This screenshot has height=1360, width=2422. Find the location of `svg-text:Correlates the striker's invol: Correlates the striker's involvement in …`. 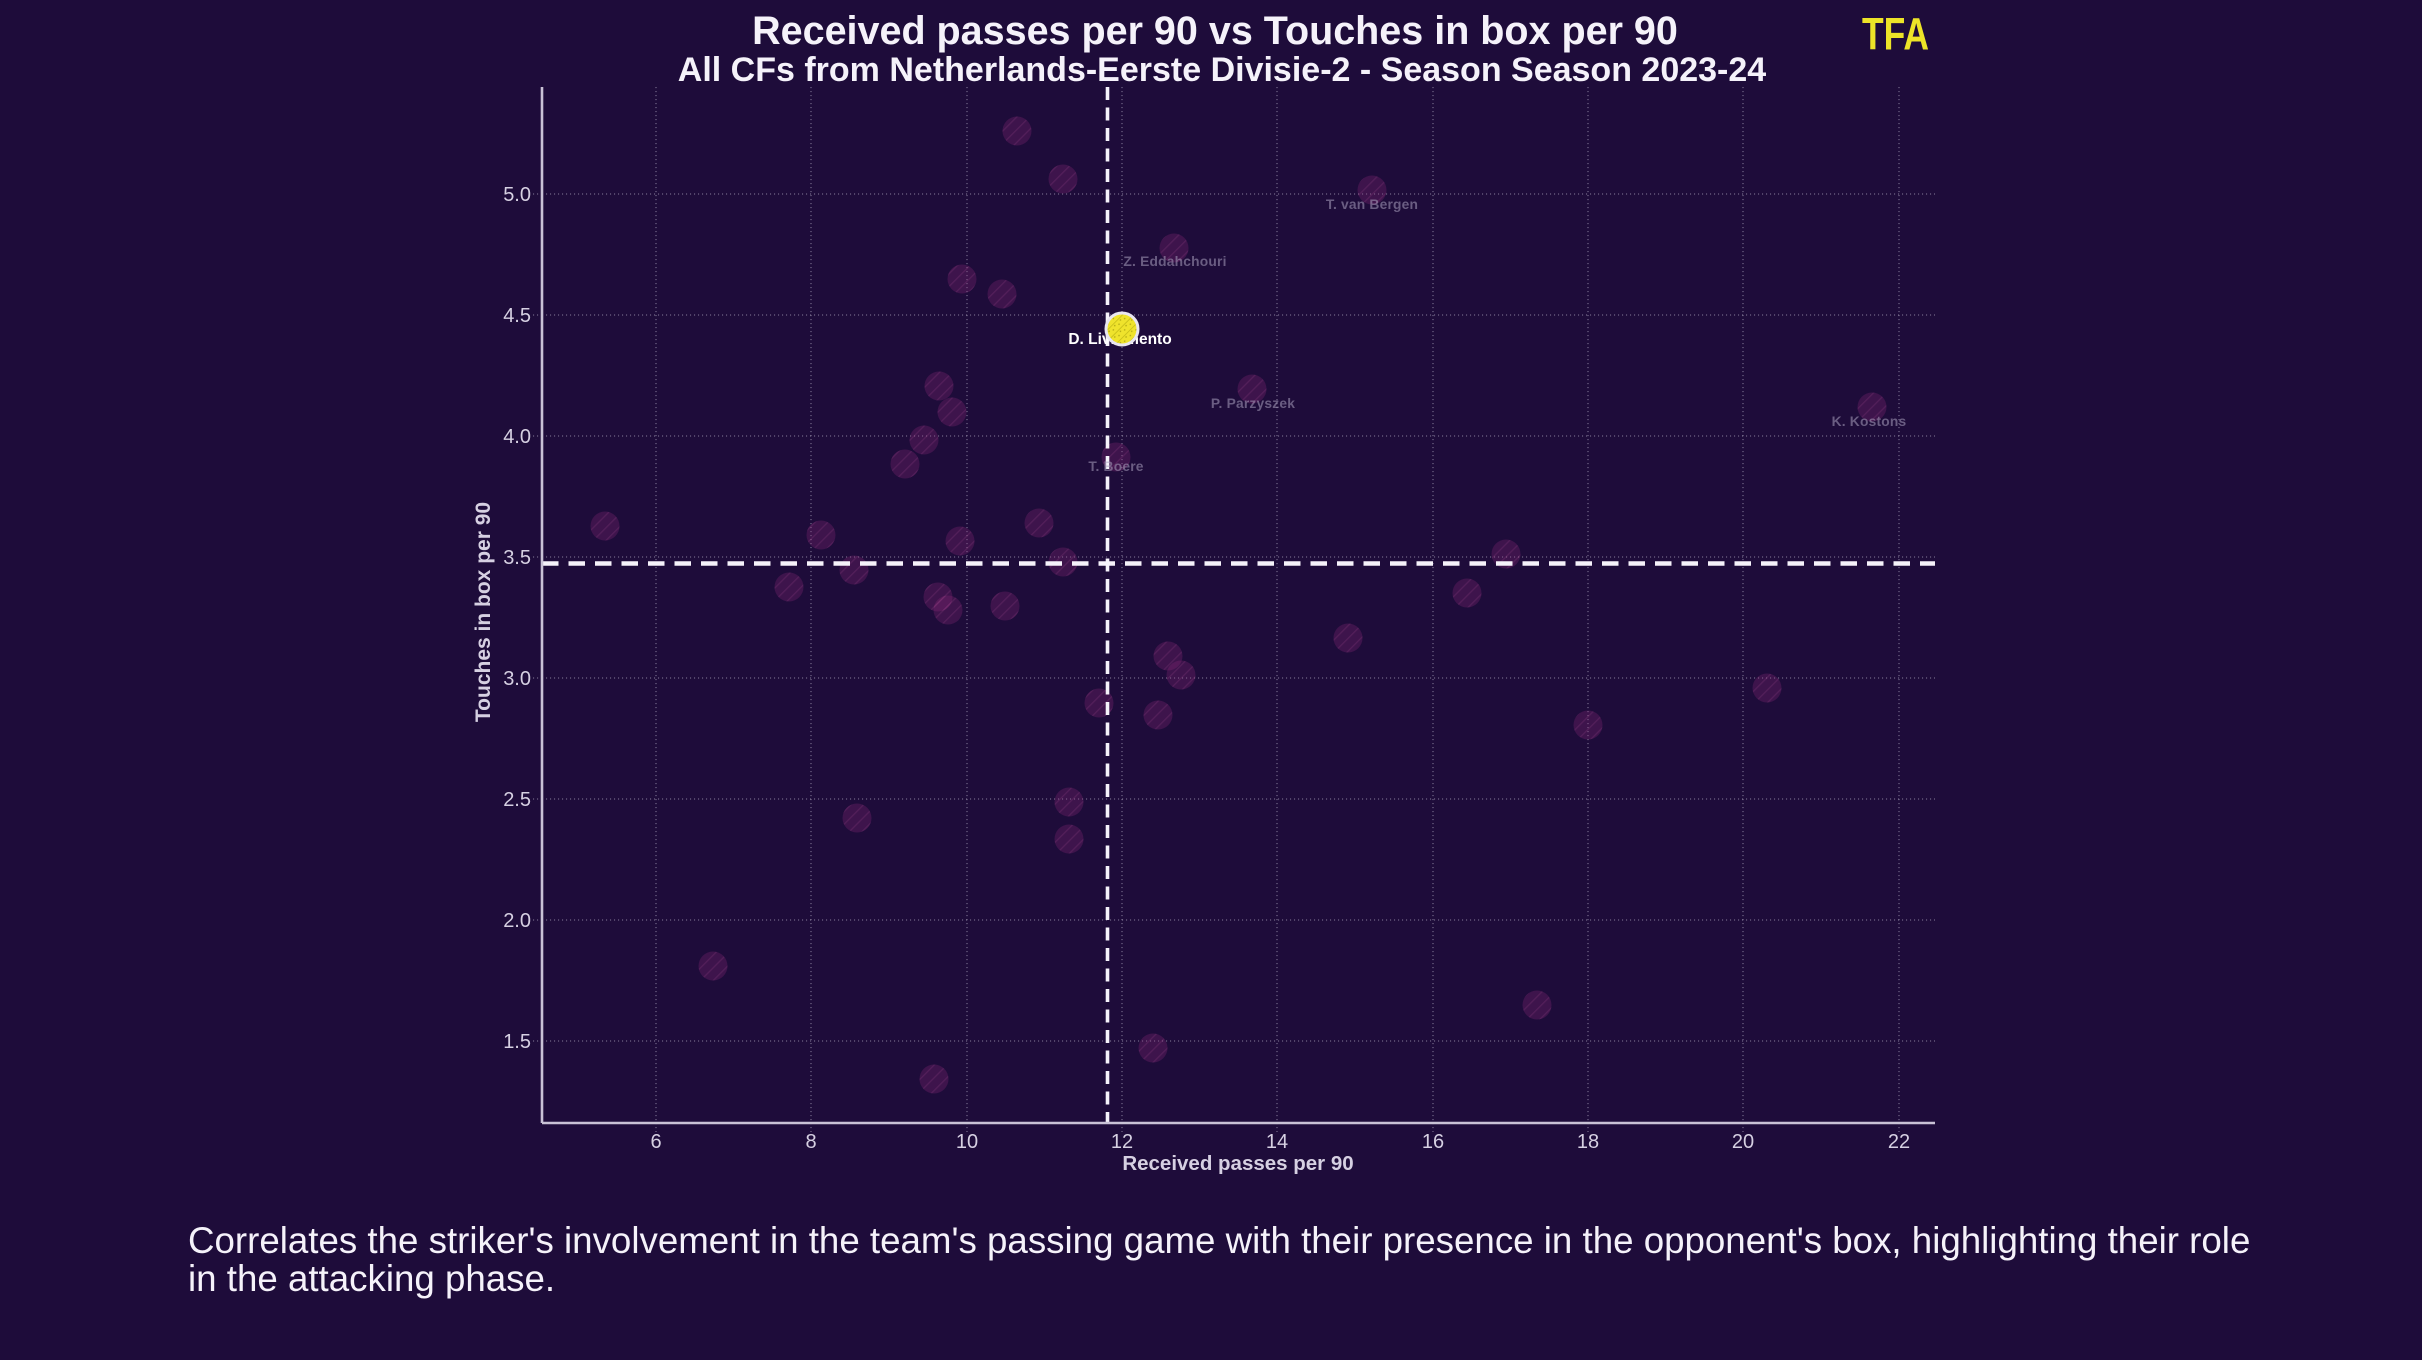

svg-text:Correlates the striker's invol: Correlates the striker's involvement in … is located at coordinates (1219, 1240).